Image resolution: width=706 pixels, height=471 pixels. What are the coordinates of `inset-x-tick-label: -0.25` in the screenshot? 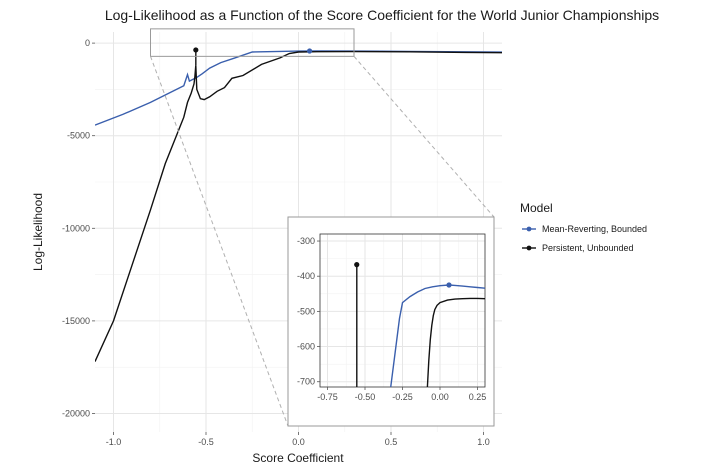 It's located at (402, 397).